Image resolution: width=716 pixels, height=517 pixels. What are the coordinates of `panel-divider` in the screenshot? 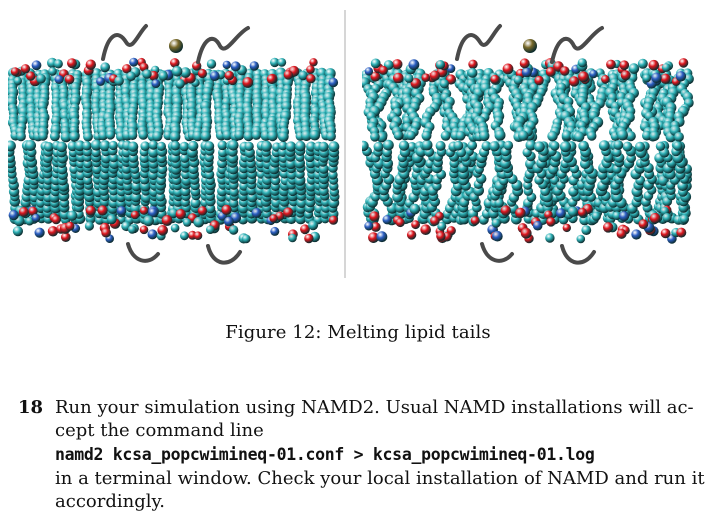 It's located at (345, 144).